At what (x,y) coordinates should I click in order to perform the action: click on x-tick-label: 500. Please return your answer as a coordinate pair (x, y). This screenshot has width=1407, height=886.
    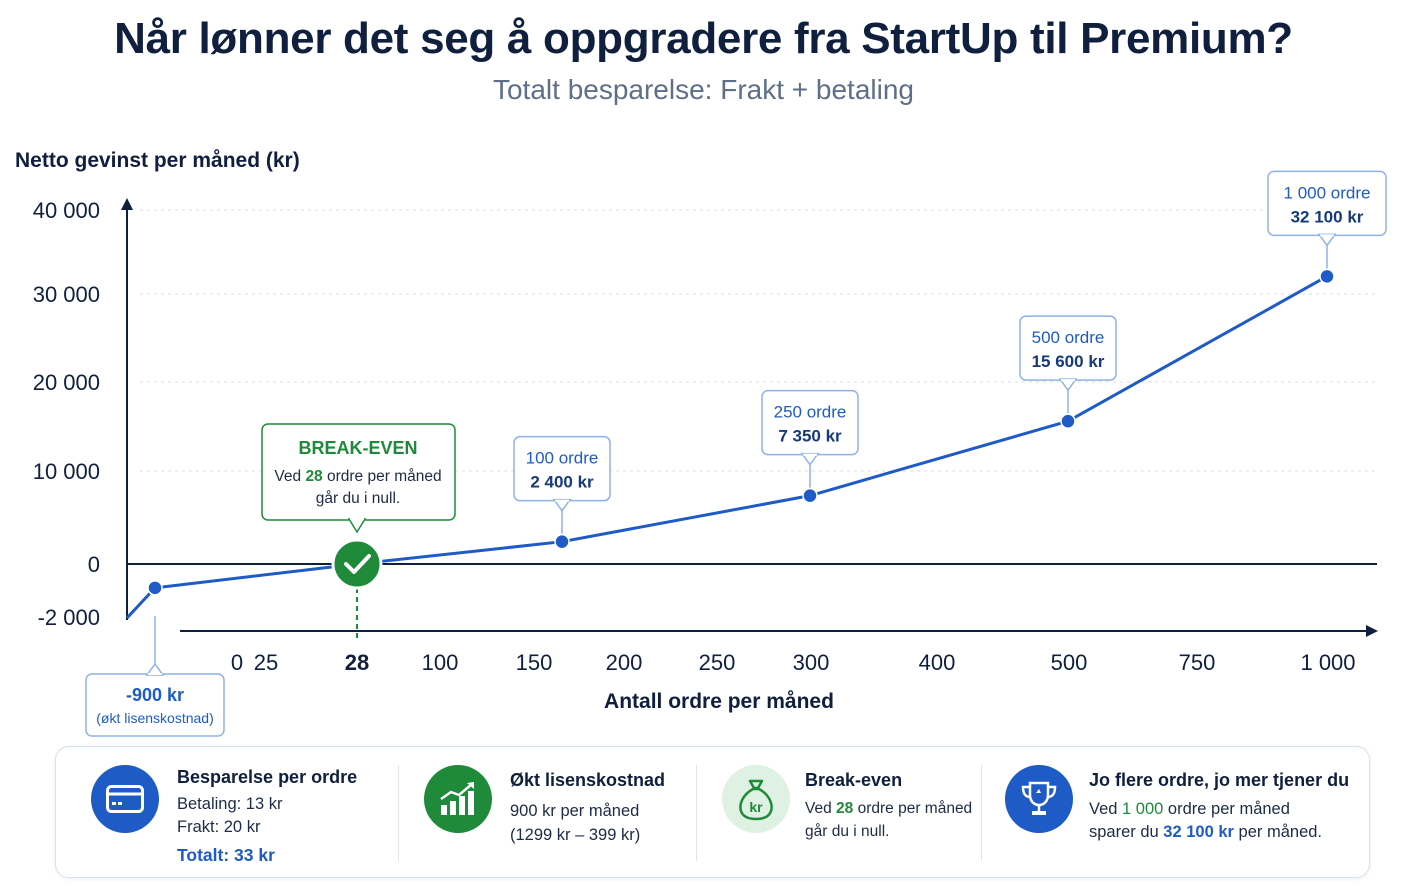
    Looking at the image, I should click on (1069, 662).